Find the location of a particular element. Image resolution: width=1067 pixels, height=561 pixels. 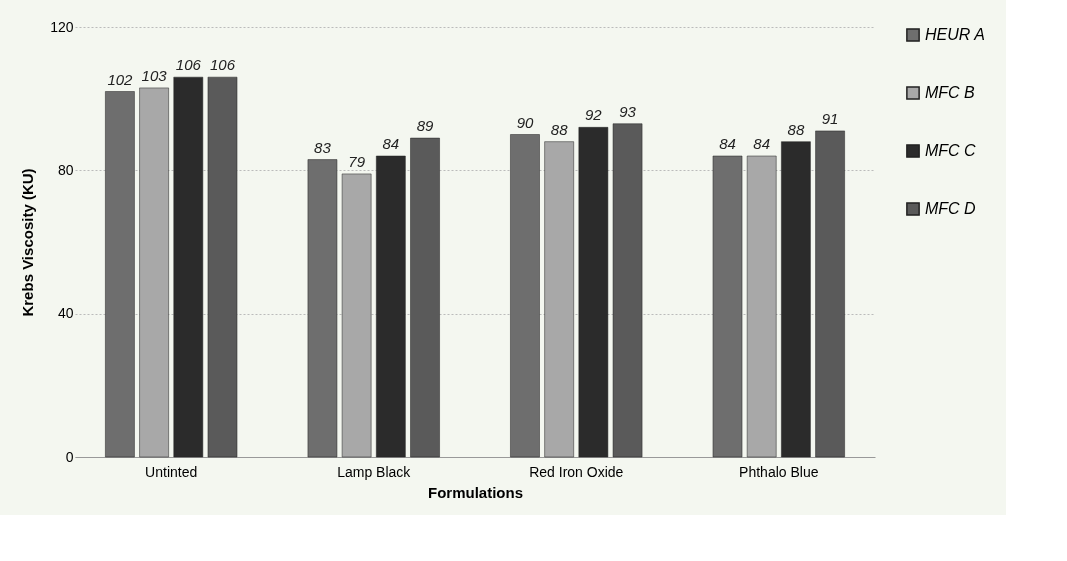

legend-label: HEUR A is located at coordinates (955, 34).